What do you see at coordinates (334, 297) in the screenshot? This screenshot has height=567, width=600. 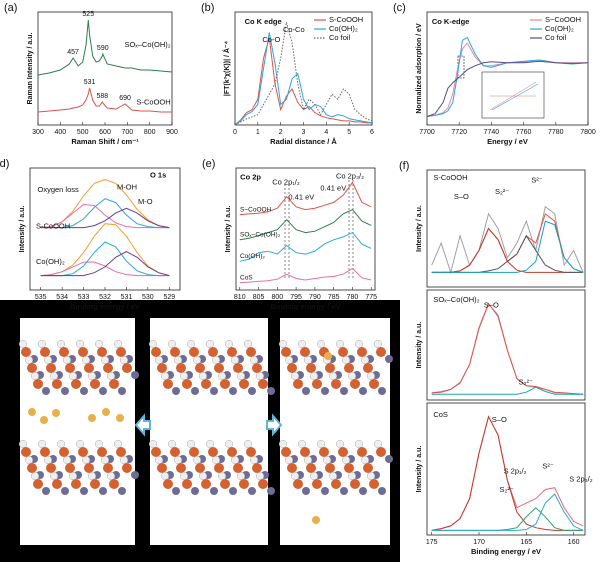 I see `x-tick-label: 785` at bounding box center [334, 297].